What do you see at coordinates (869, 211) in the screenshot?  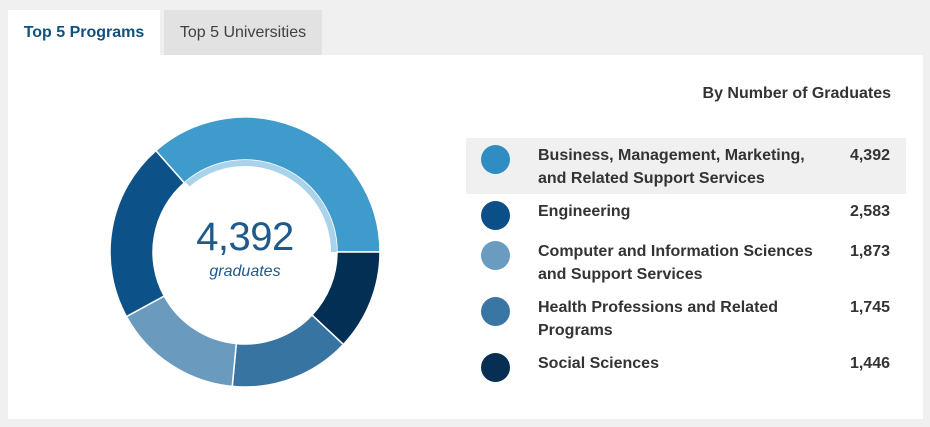 I see `legend-item-value: 2,583` at bounding box center [869, 211].